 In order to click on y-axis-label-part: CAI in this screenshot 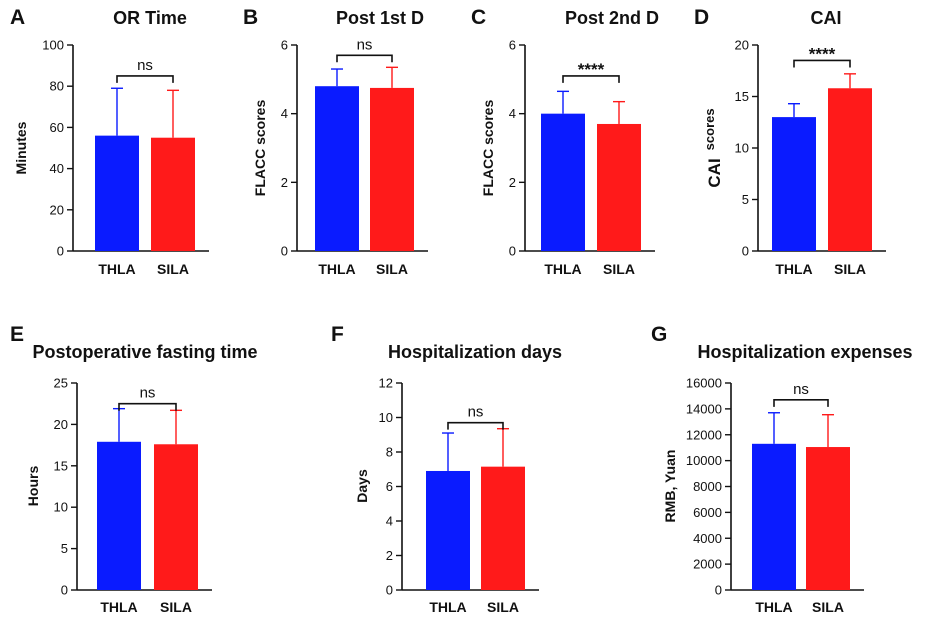, I will do `click(714, 172)`.